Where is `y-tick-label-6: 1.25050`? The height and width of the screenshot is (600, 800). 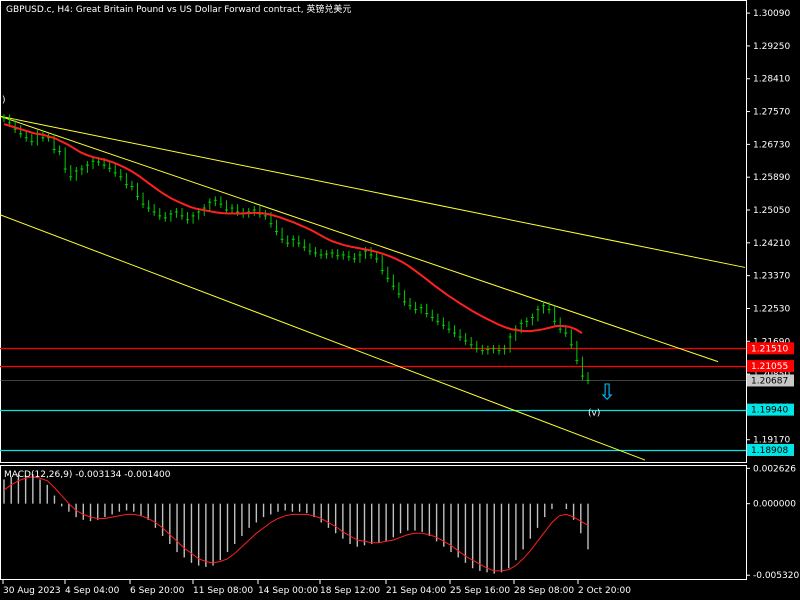 y-tick-label-6: 1.25050 is located at coordinates (771, 211).